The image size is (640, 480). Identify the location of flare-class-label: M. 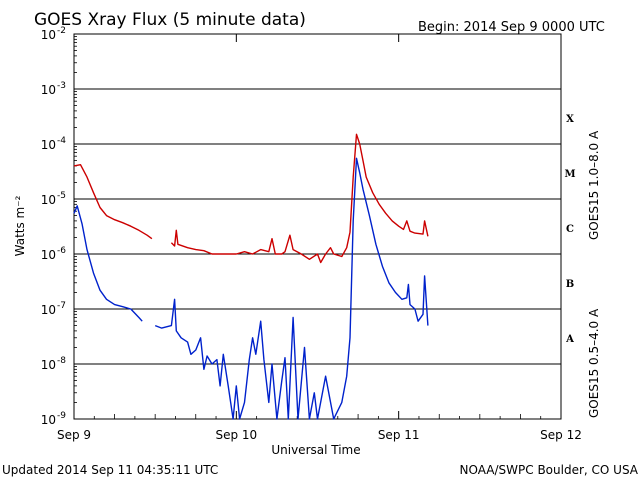
(569, 174).